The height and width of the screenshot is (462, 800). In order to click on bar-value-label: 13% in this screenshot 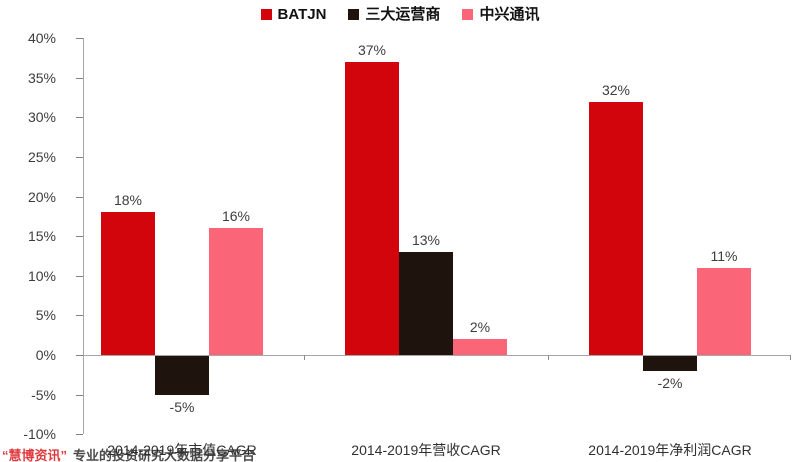, I will do `click(426, 240)`.